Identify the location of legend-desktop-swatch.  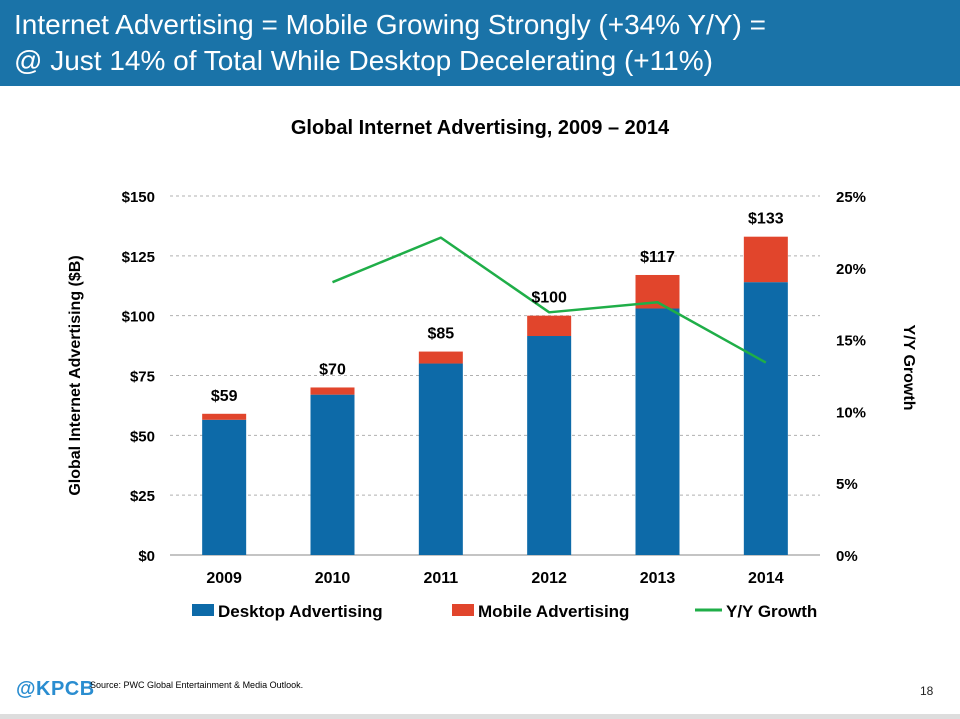
(203, 610).